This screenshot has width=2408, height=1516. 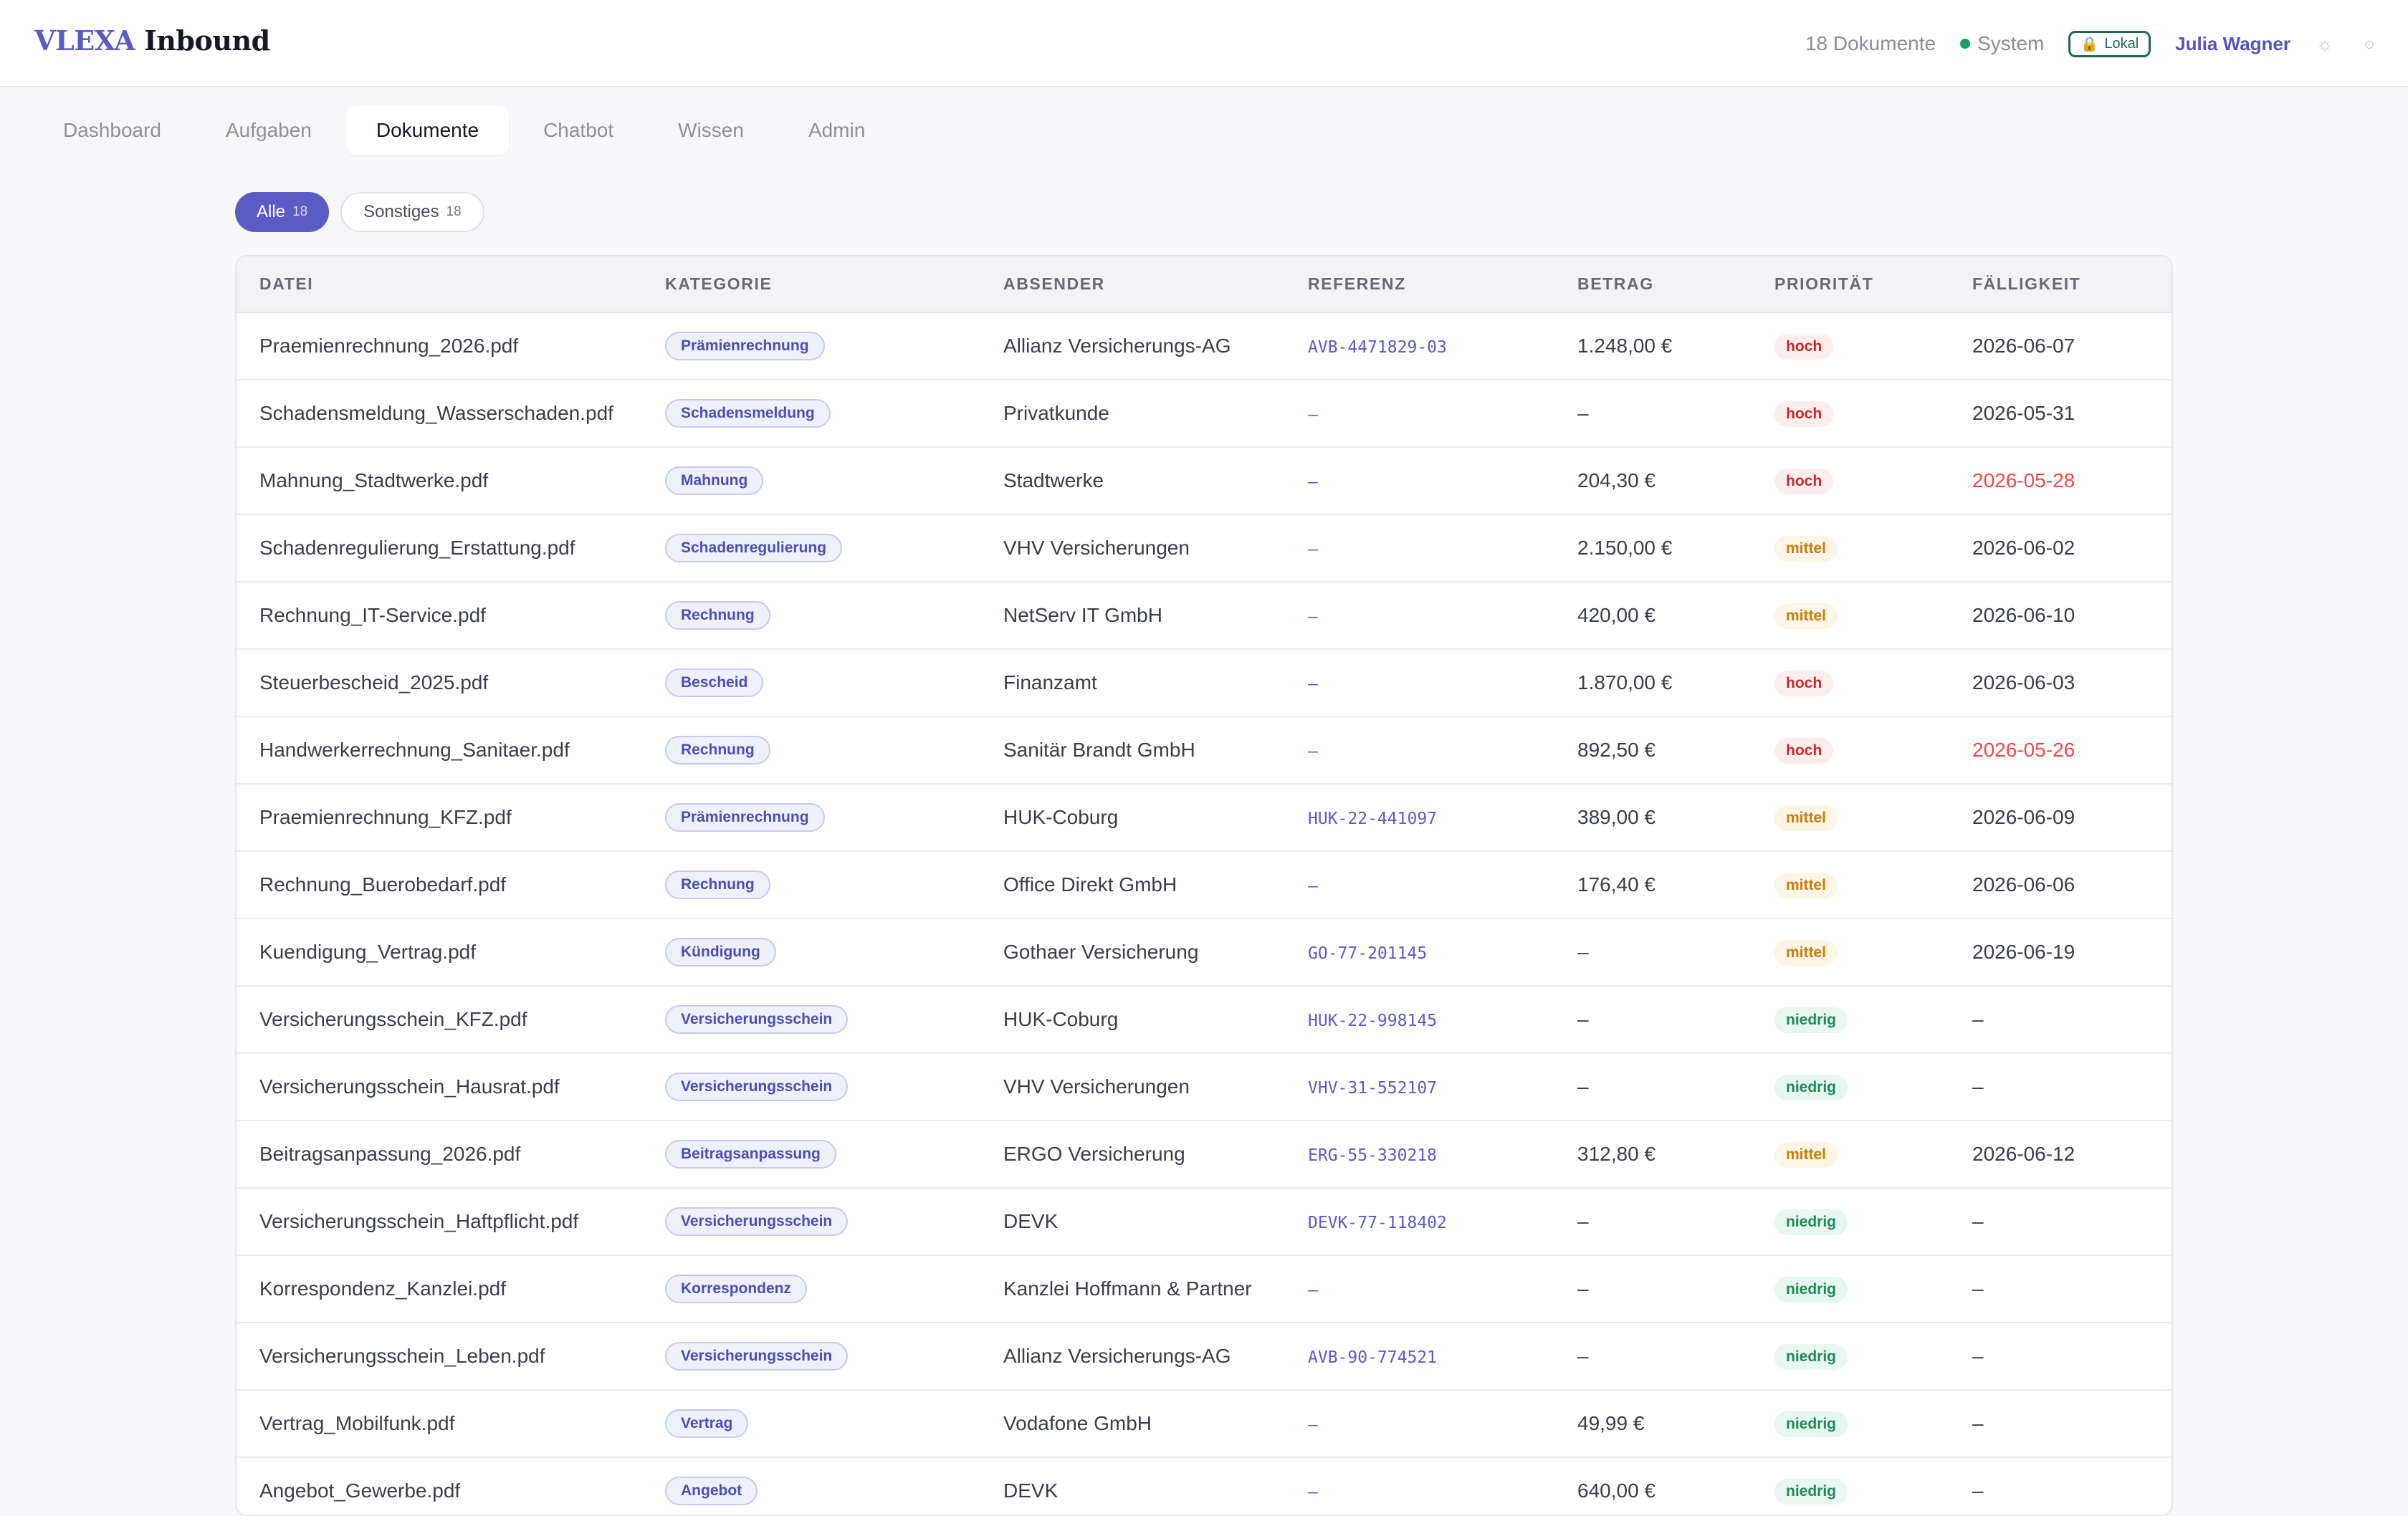 I want to click on file-name: Schadensmeldung_Wasserschaden.pdf, so click(x=436, y=413).